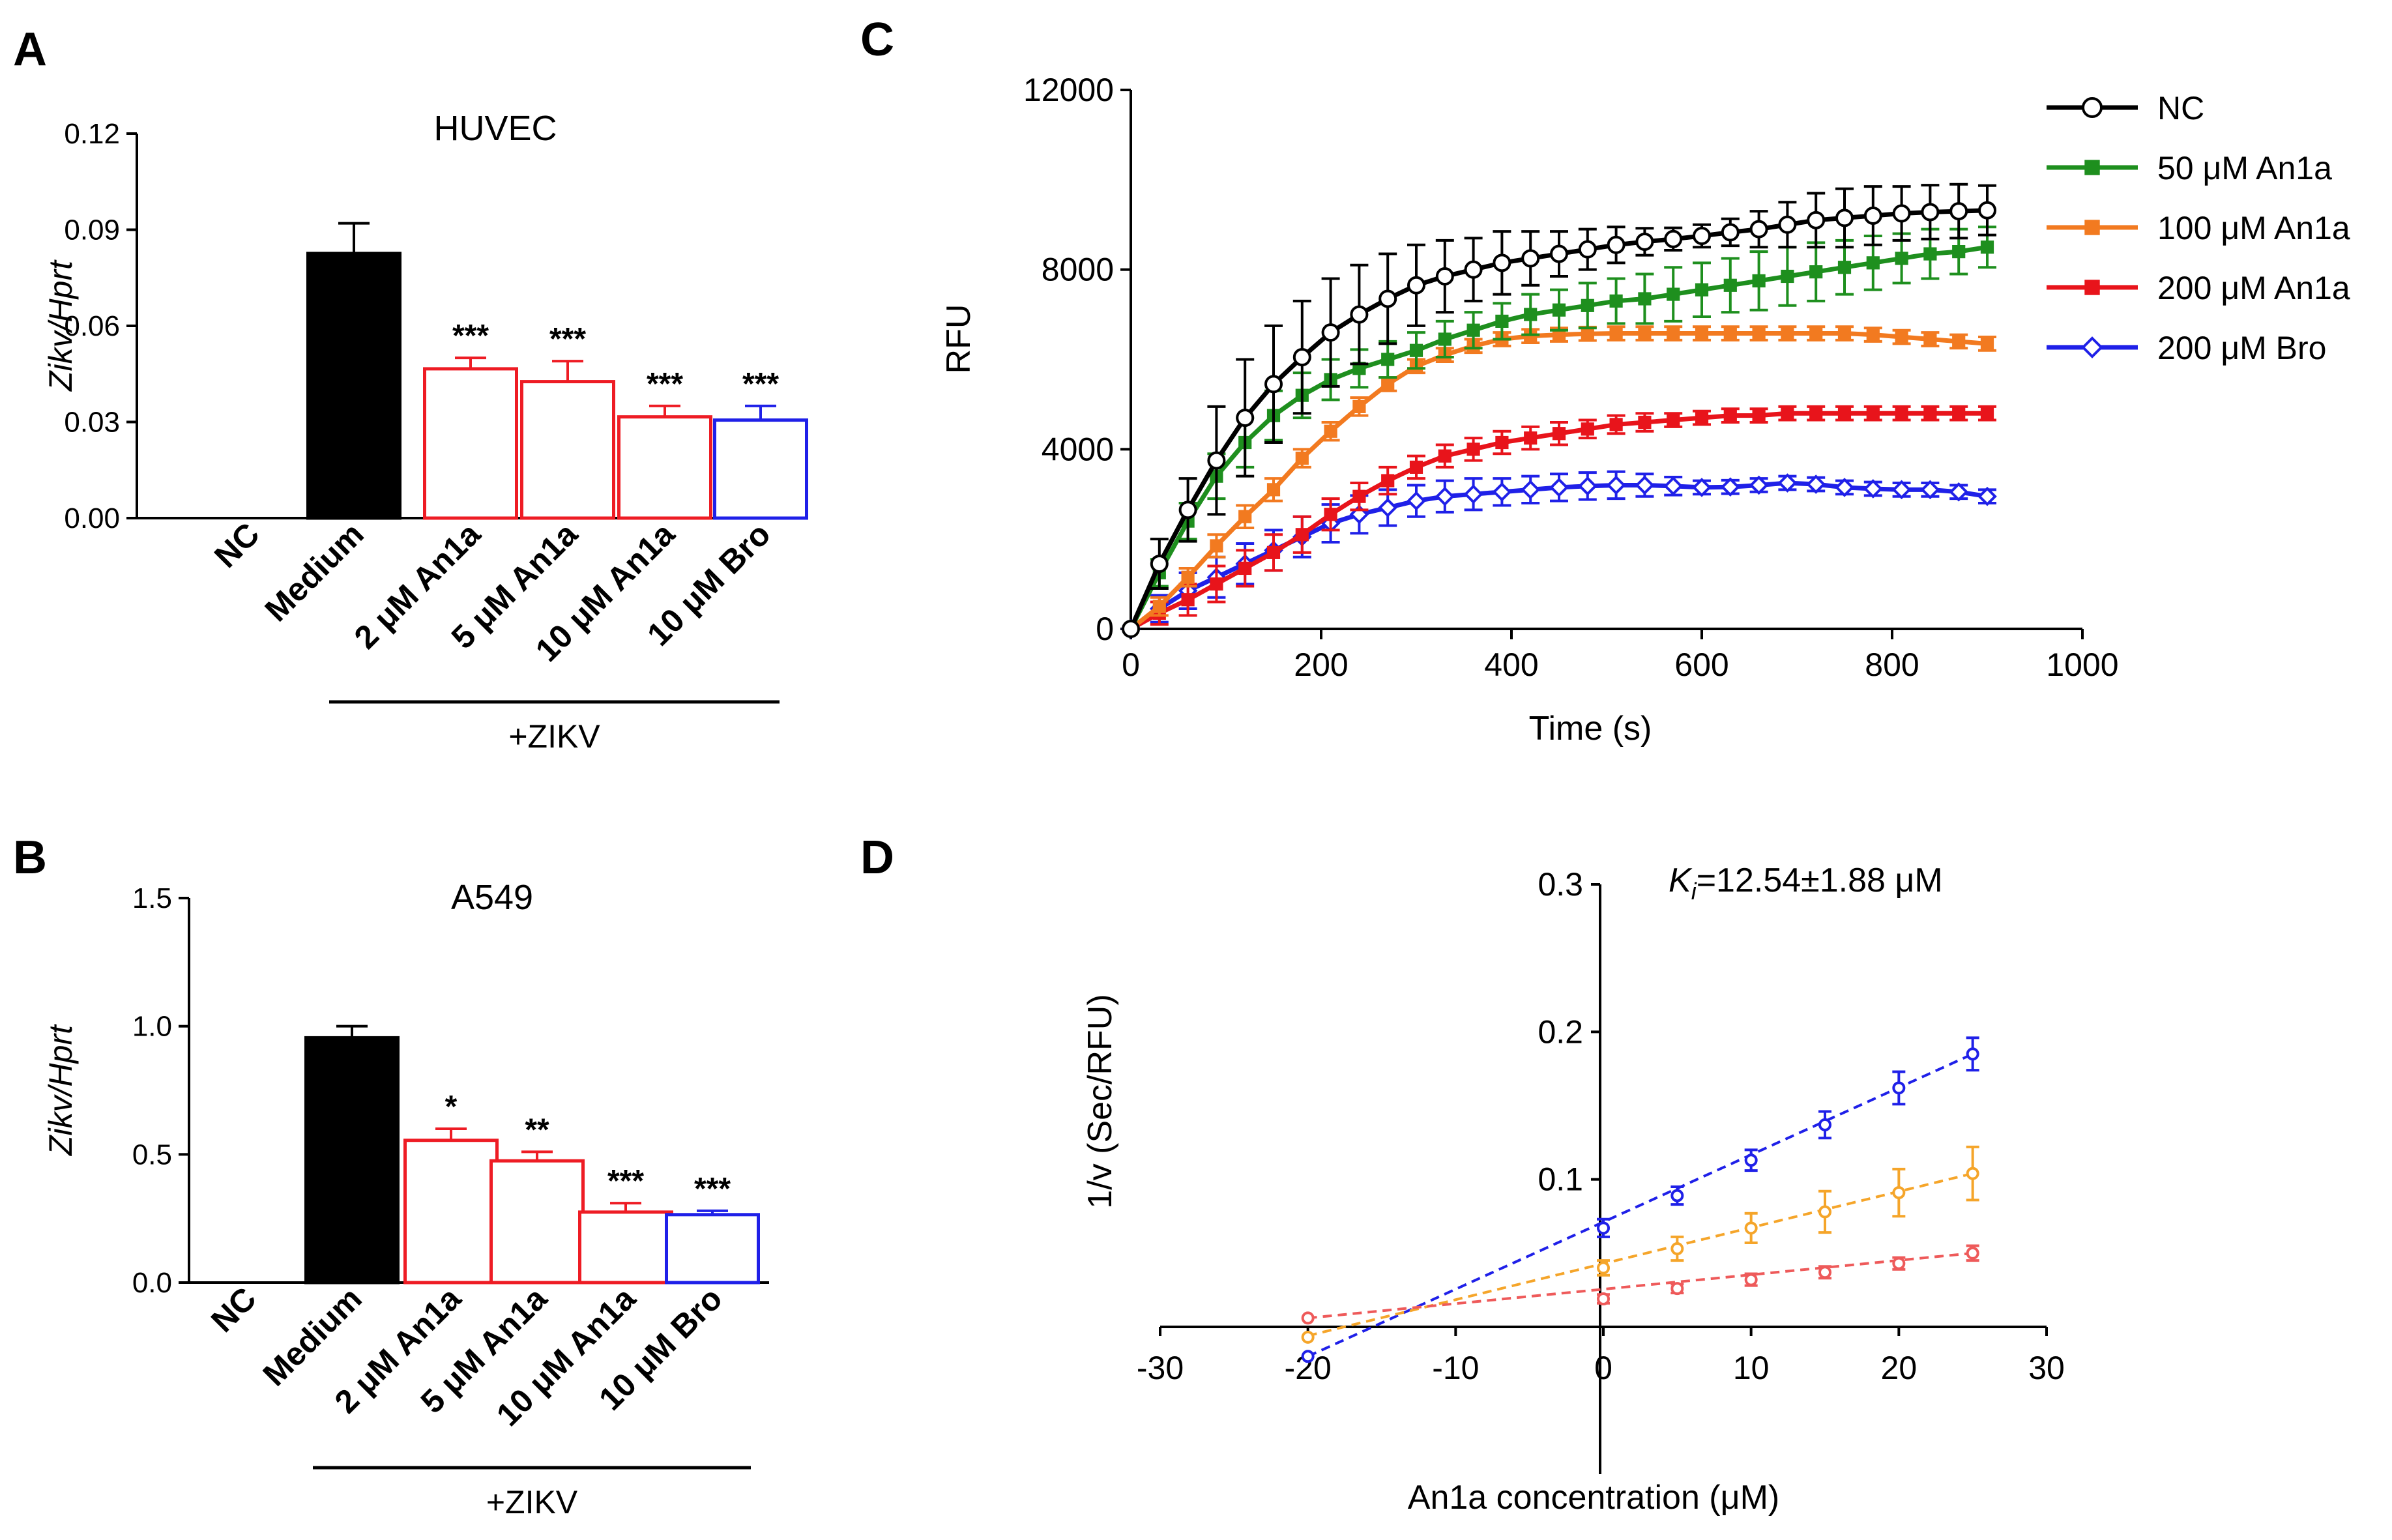 This screenshot has height=1540, width=2392. I want to click on y-tick-label: 1.0, so click(152, 1027).